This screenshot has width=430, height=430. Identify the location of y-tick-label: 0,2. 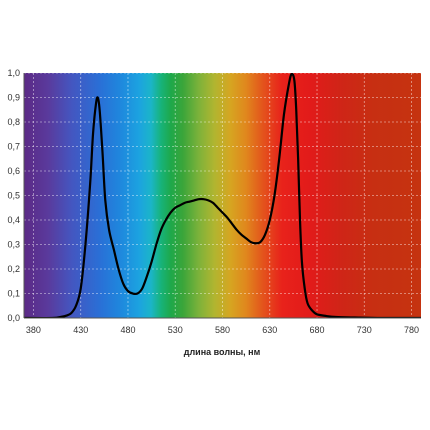
(13, 269).